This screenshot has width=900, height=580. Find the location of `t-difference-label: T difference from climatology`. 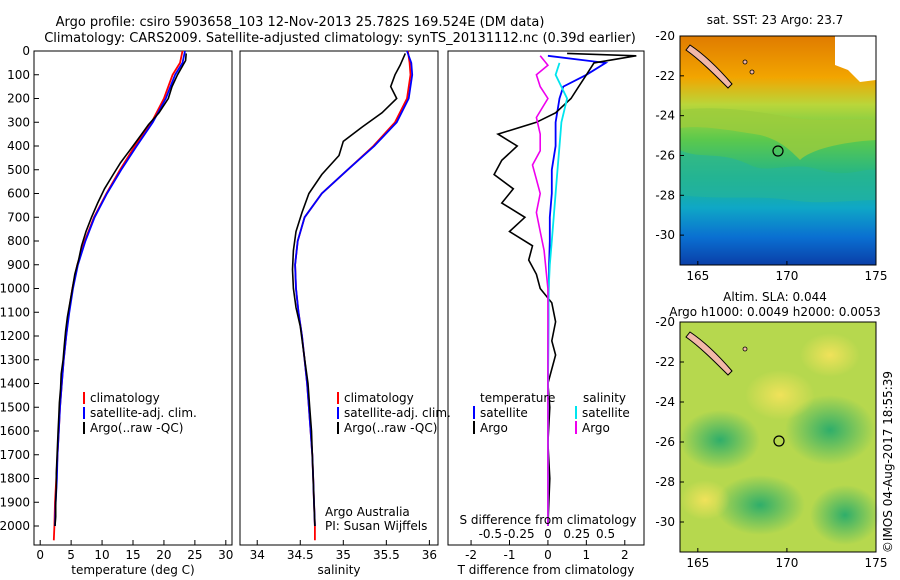

t-difference-label: T difference from climatology is located at coordinates (546, 570).